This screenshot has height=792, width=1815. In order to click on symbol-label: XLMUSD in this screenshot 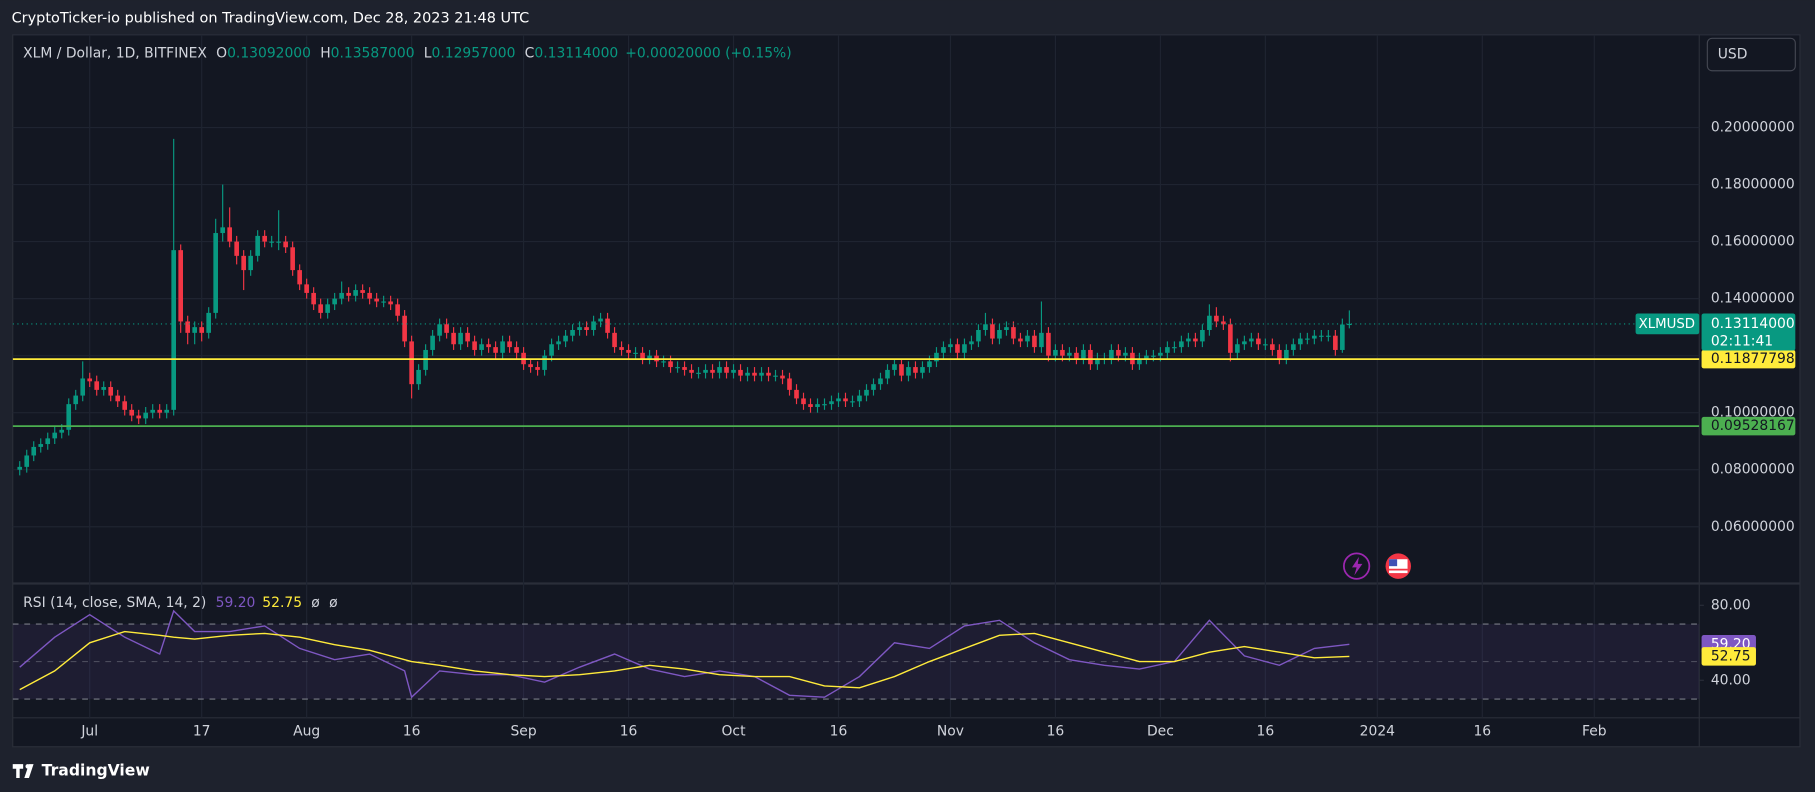, I will do `click(1667, 324)`.